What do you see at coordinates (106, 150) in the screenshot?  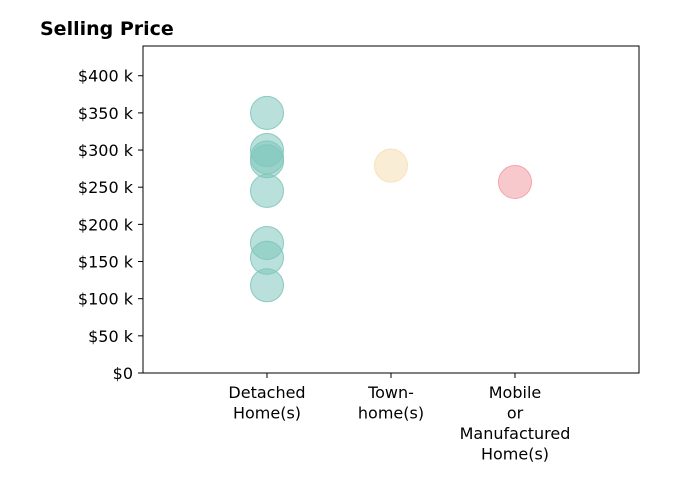 I see `y-tick-label: $300 k` at bounding box center [106, 150].